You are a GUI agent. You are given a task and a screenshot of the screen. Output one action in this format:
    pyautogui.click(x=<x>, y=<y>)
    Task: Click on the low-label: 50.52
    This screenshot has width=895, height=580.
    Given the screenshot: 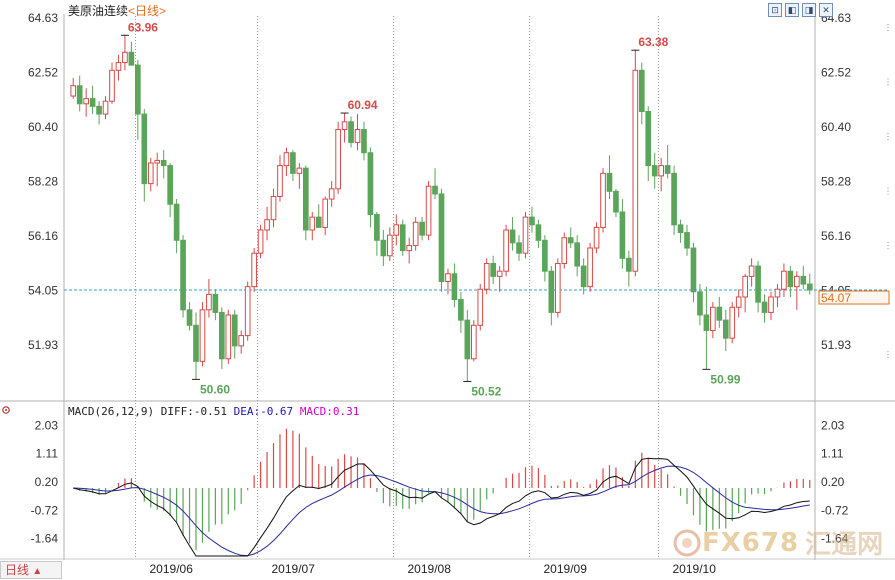 What is the action you would take?
    pyautogui.click(x=486, y=391)
    